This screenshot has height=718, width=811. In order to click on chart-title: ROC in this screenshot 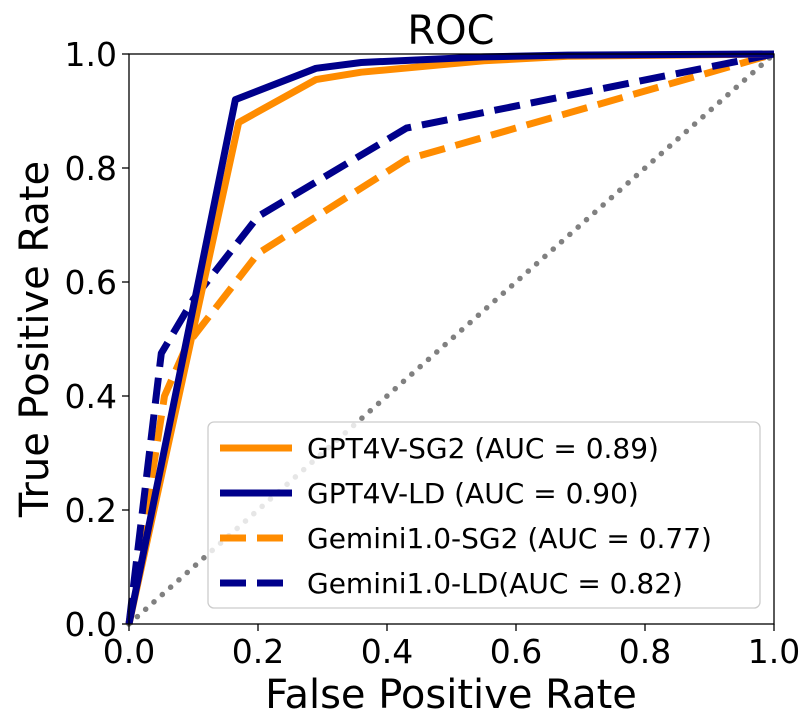, I will do `click(450, 31)`.